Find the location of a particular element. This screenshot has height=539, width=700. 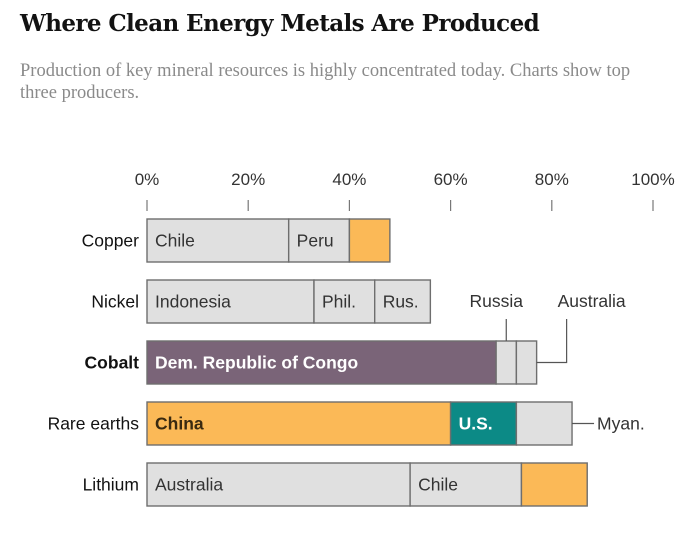

callout-label: Australia is located at coordinates (592, 301).